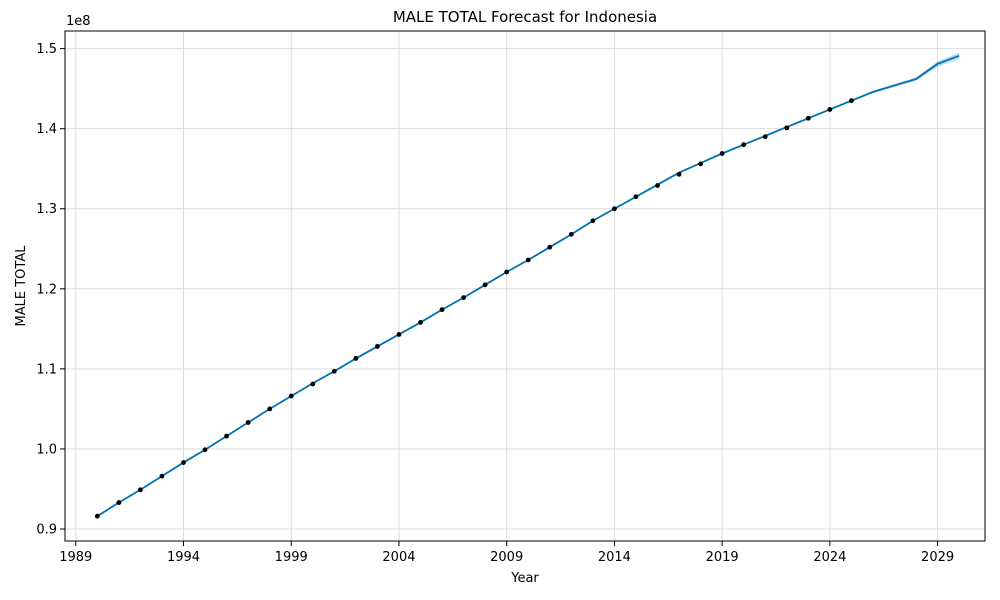 This screenshot has width=1000, height=600. I want to click on x-tick-label: 2004, so click(398, 557).